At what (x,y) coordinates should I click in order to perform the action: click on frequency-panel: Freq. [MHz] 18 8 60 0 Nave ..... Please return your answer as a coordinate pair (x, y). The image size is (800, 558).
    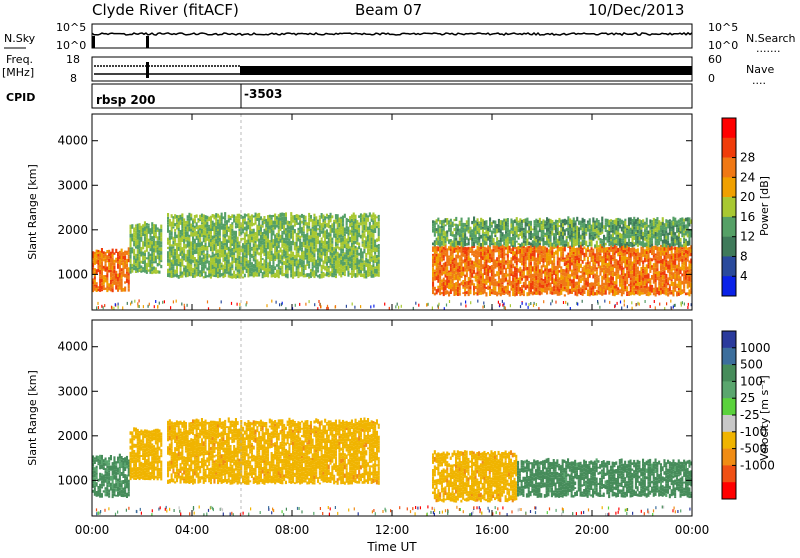
    Looking at the image, I should click on (388, 70).